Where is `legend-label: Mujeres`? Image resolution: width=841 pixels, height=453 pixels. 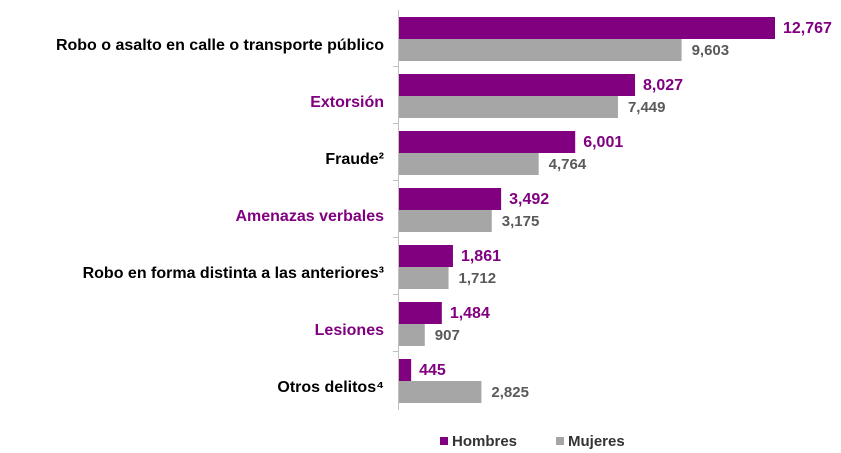
legend-label: Mujeres is located at coordinates (596, 441).